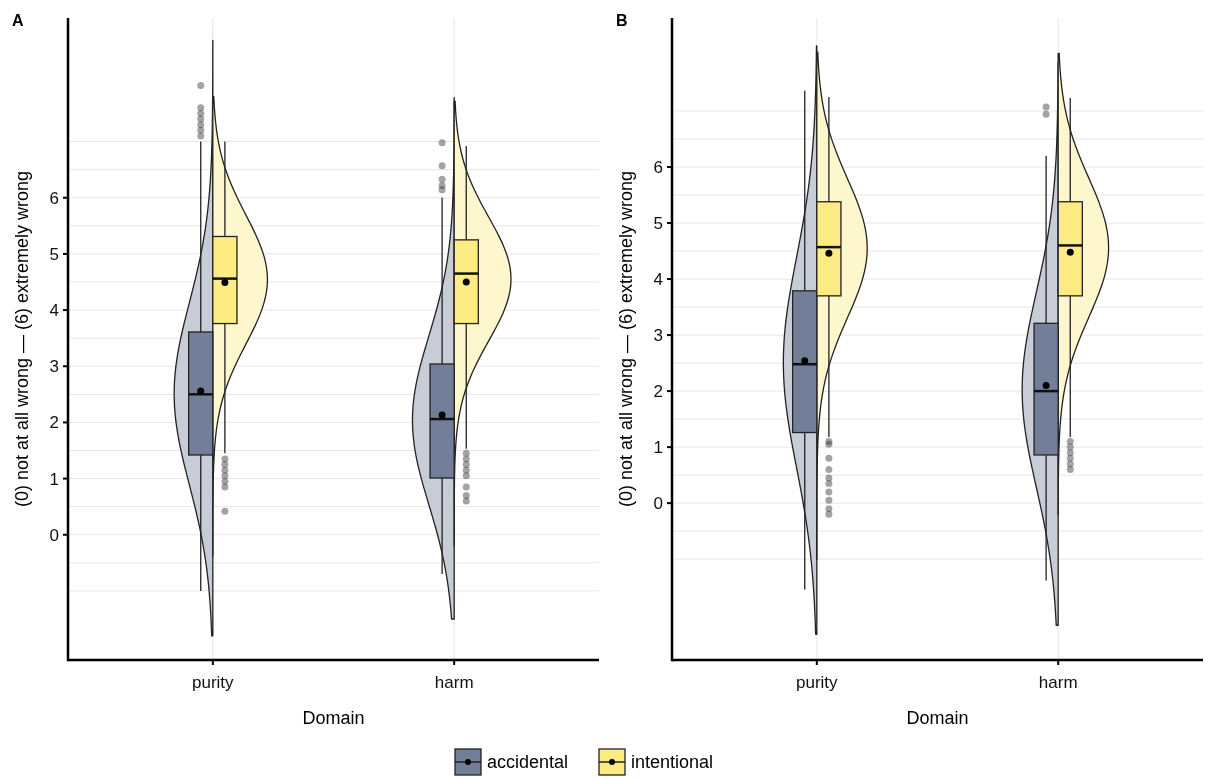 The image size is (1208, 780). Describe the element at coordinates (622, 20) in the screenshot. I see `chart-title: B` at that location.